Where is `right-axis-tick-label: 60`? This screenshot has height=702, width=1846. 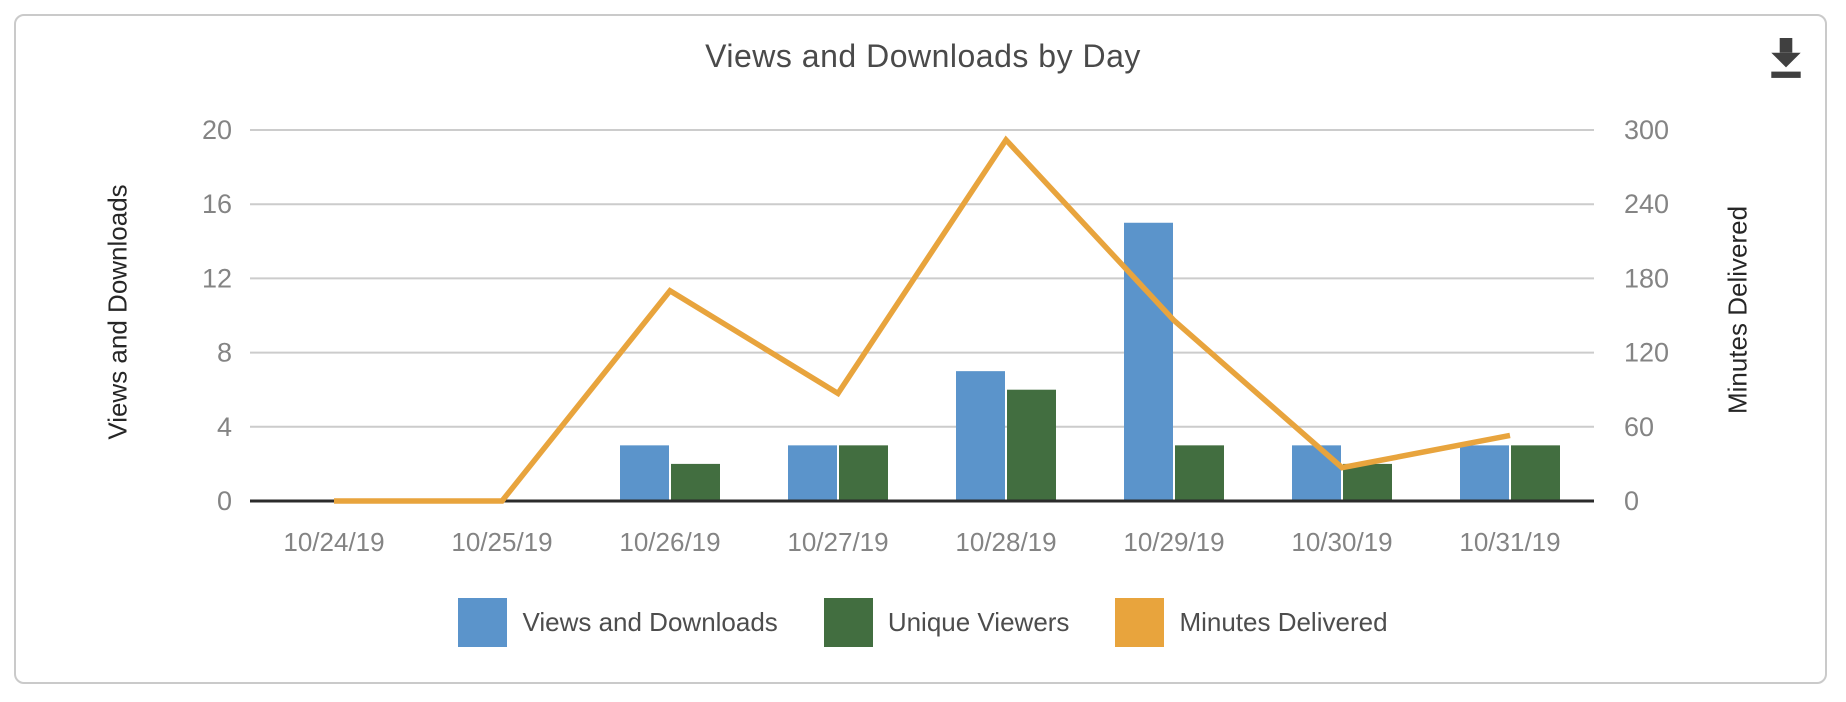 right-axis-tick-label: 60 is located at coordinates (1639, 427).